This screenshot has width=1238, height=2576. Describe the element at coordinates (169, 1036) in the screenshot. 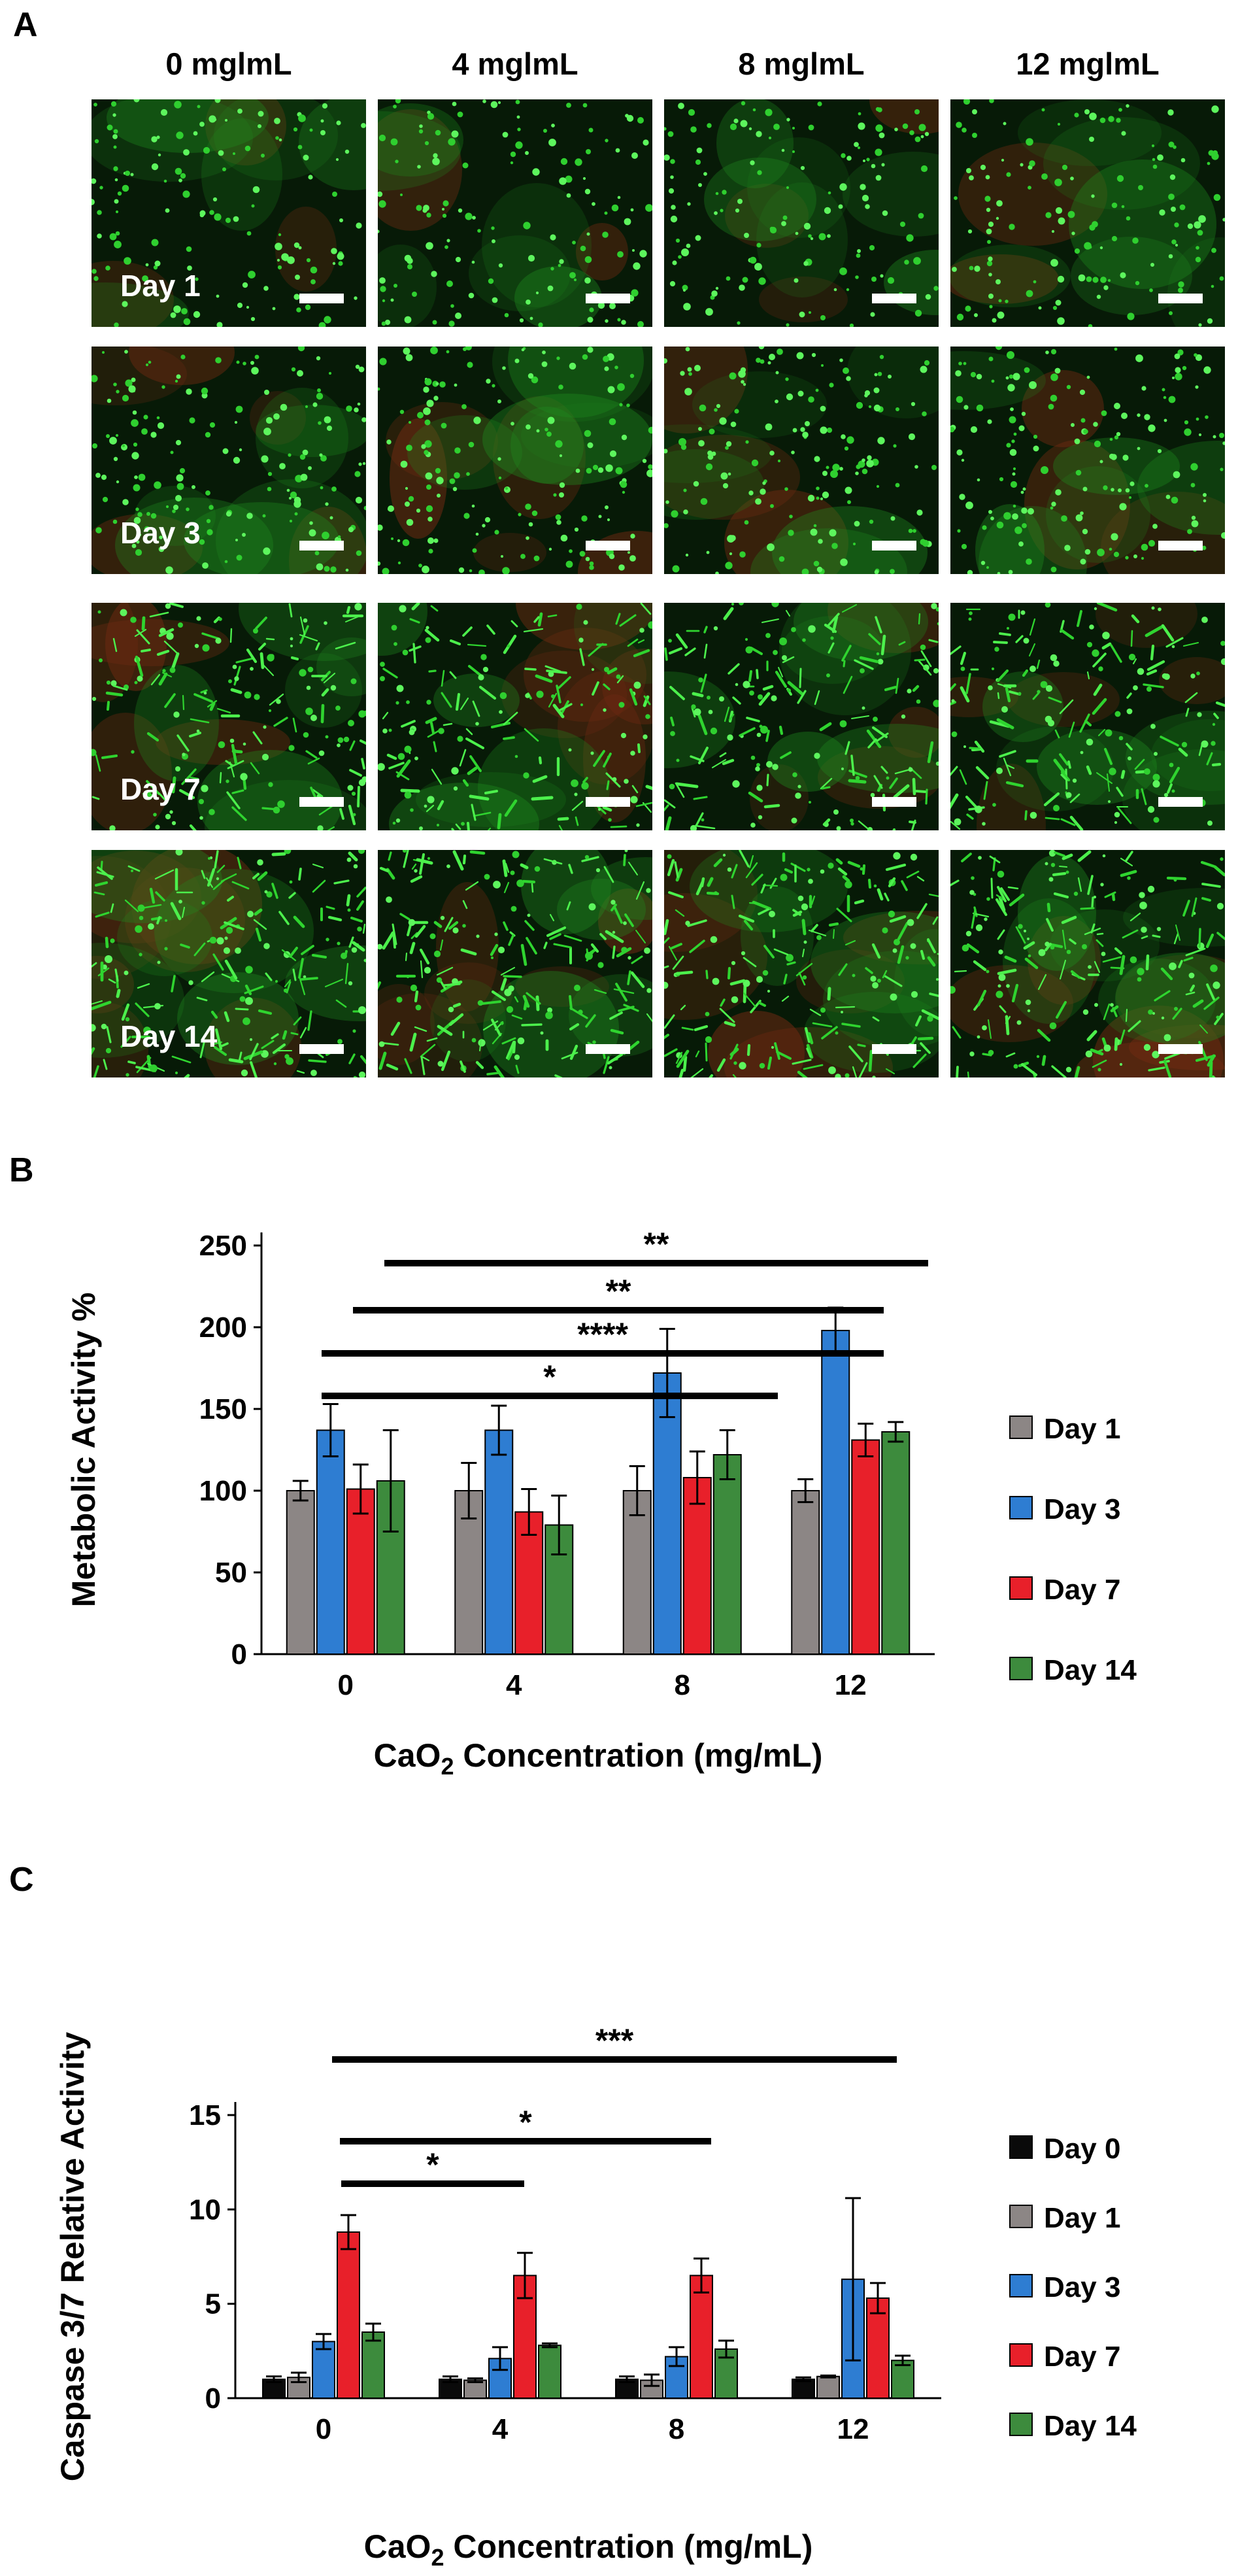

I see `day-label: Day 14` at that location.